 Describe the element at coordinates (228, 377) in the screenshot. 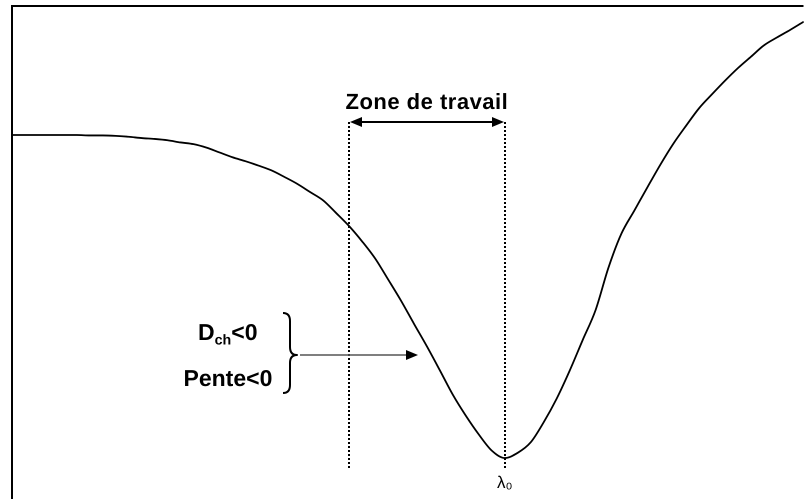

I see `annotation: Pente<0` at that location.